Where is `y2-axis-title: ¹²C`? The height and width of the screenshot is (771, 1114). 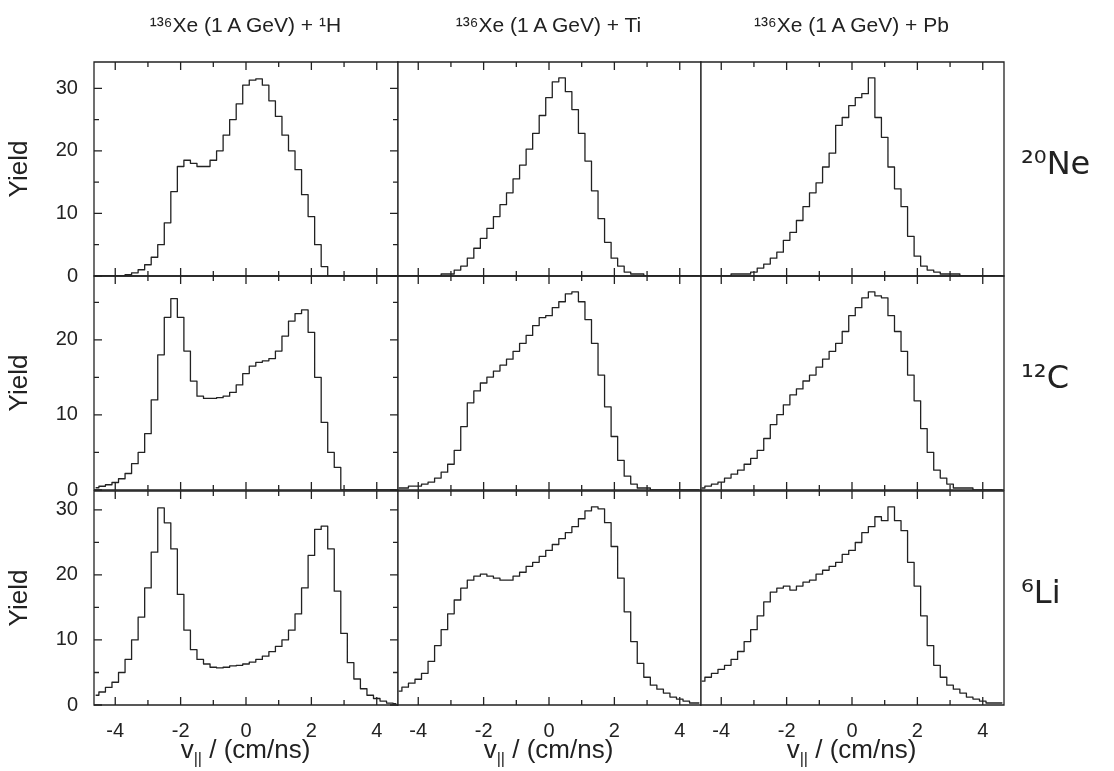
y2-axis-title: ¹²C is located at coordinates (1045, 377).